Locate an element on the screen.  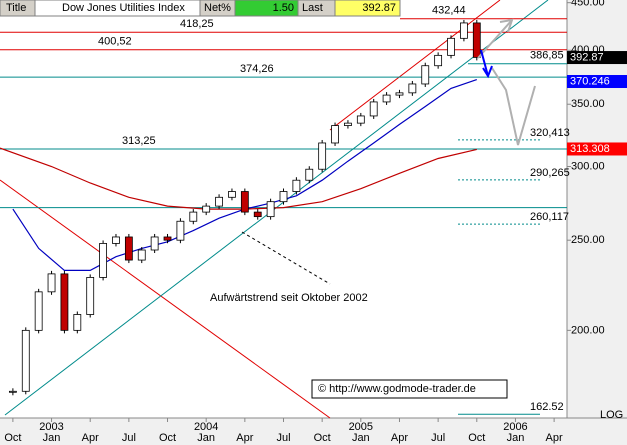
level-label: 313,25 is located at coordinates (139, 141).